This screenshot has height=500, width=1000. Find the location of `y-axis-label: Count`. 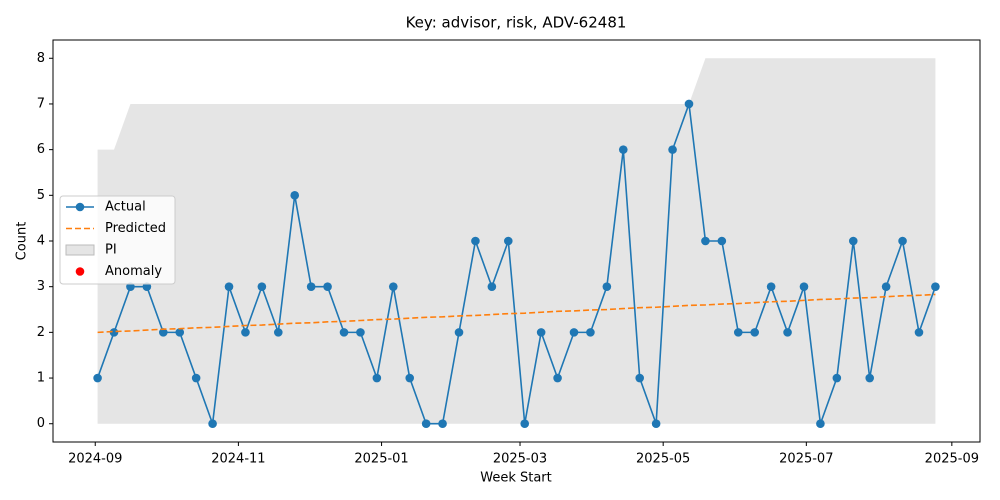

y-axis-label: Count is located at coordinates (22, 241).